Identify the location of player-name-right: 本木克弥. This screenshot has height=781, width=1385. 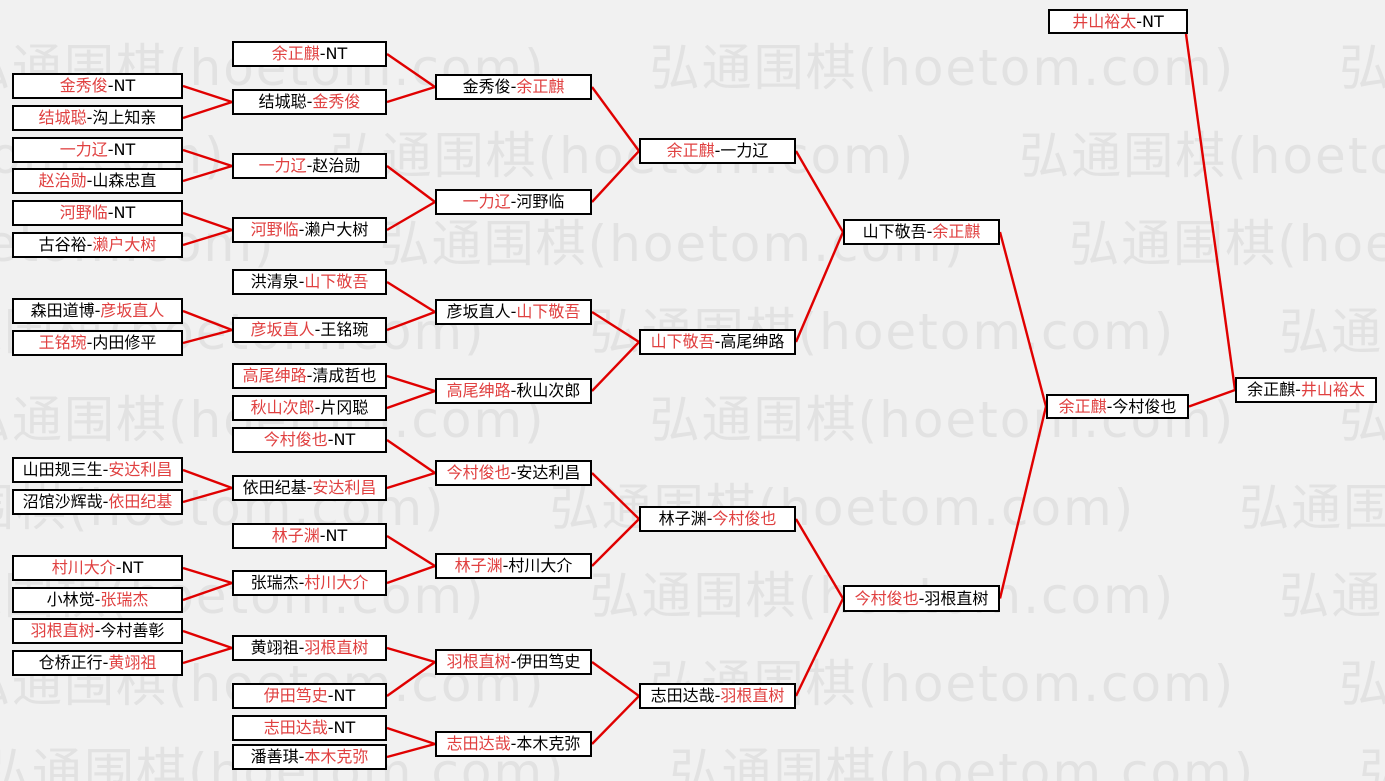
(336, 756).